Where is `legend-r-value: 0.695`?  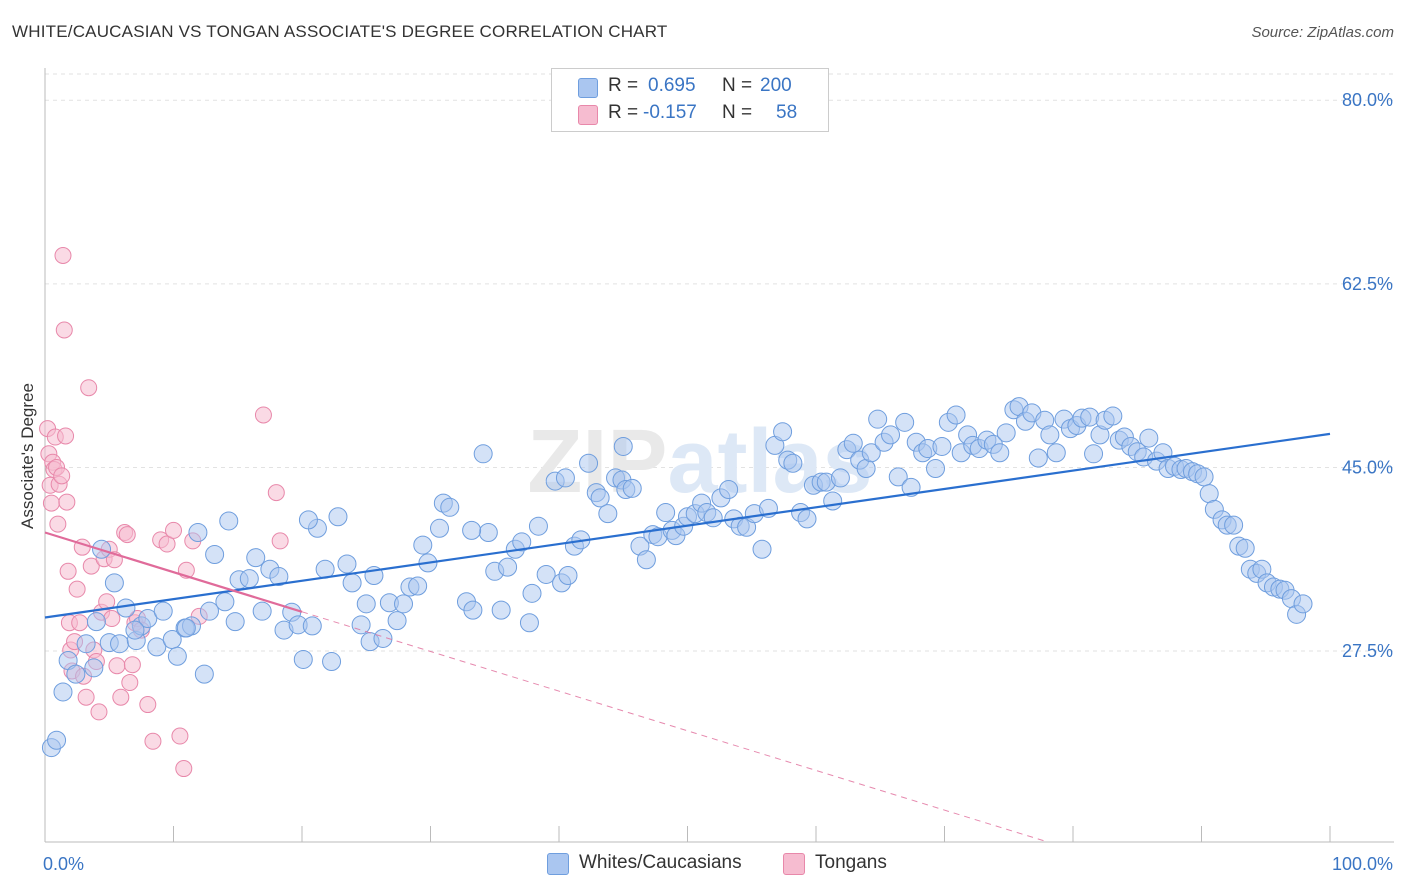 legend-r-value: 0.695 is located at coordinates (672, 85).